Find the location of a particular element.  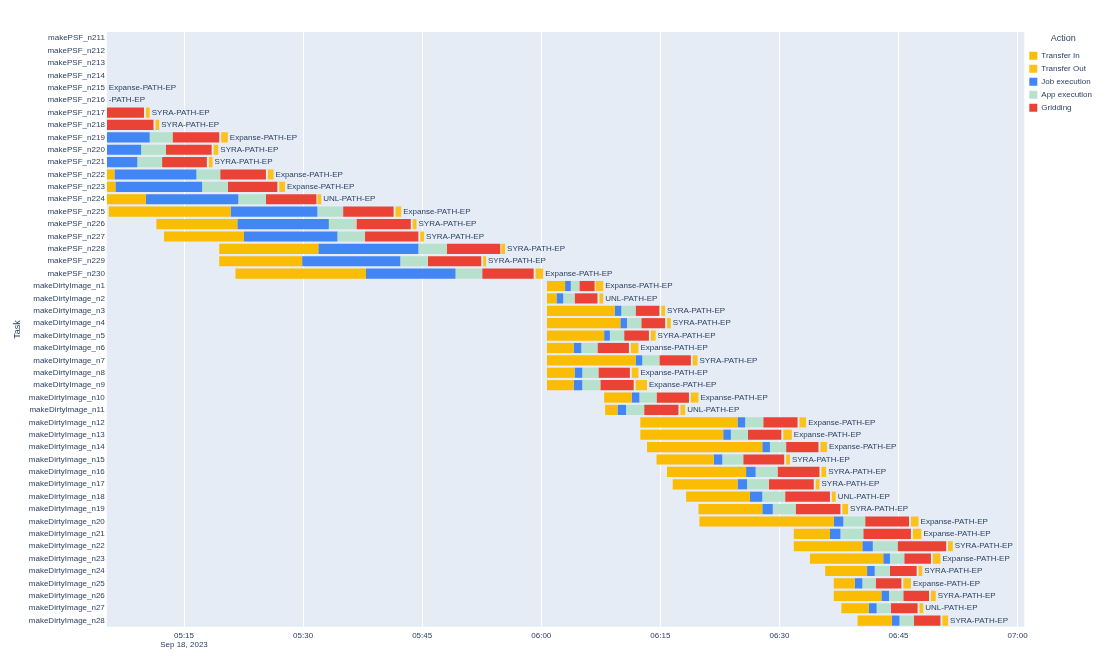

y-tick-label: makeDirtyImage_n22 is located at coordinates (67, 546).